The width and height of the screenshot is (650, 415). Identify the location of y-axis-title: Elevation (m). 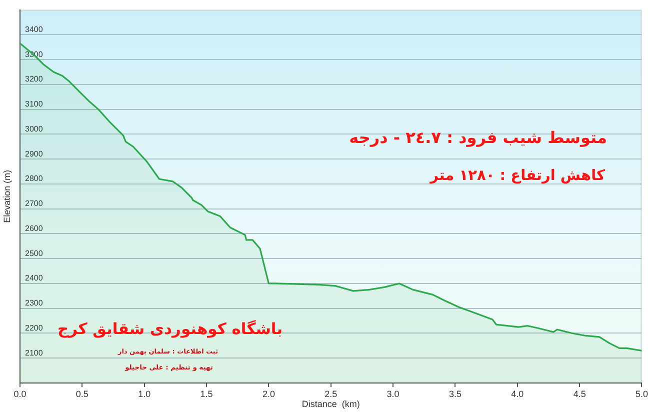
(7, 196).